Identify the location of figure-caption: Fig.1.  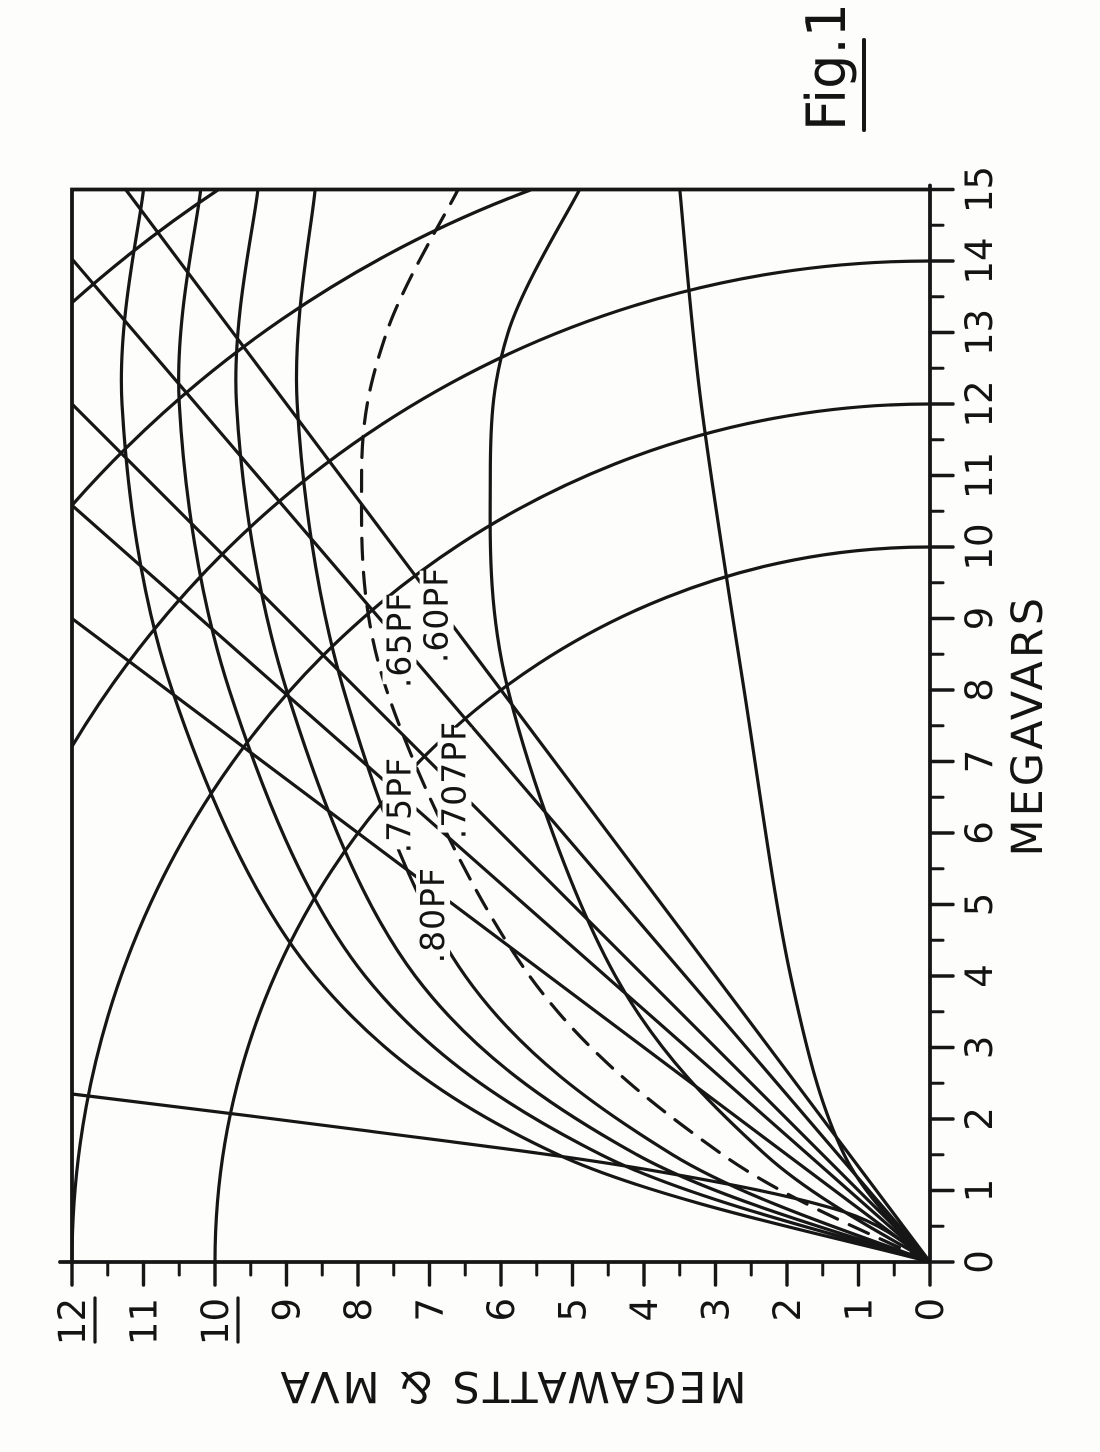
(830, 67).